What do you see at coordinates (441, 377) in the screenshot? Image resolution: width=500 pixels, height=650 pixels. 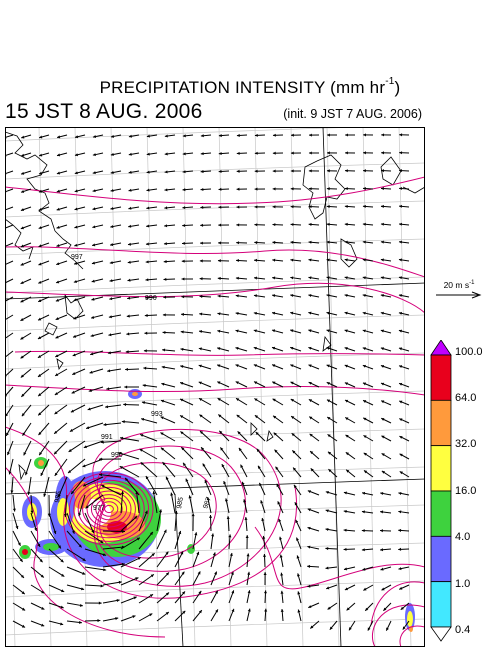 I see `colorbar-box` at bounding box center [441, 377].